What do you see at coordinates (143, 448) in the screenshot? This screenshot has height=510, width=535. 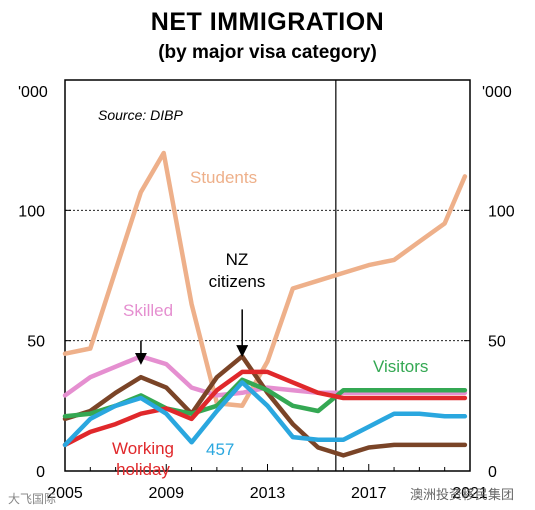 I see `label-working-line1: Working` at bounding box center [143, 448].